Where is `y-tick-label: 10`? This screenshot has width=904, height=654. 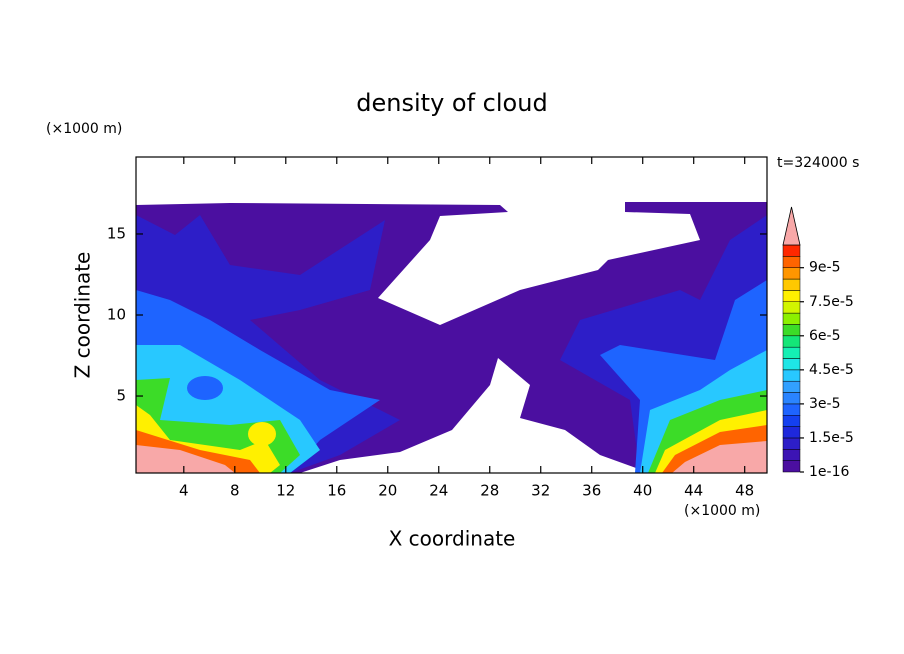
y-tick-label: 10 is located at coordinates (116, 315).